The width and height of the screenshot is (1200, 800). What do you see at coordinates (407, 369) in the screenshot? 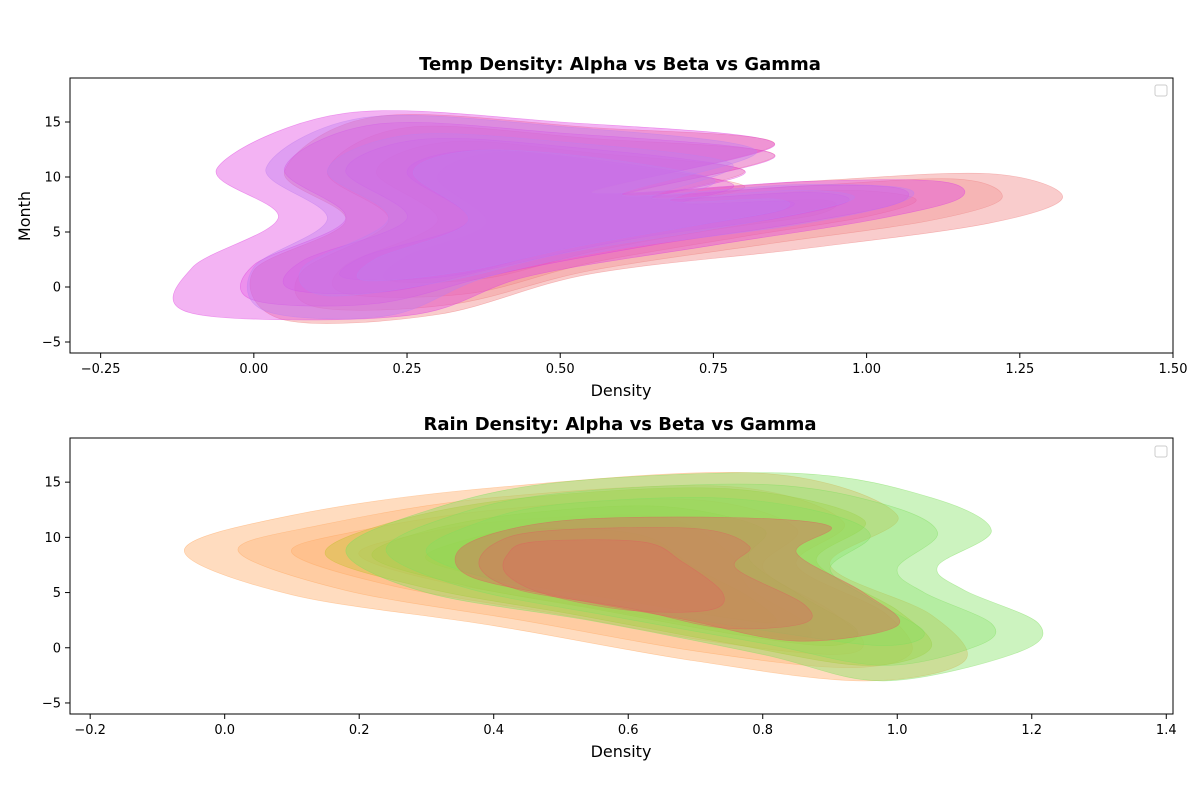
I see `x-tick-label: 0.25` at bounding box center [407, 369].